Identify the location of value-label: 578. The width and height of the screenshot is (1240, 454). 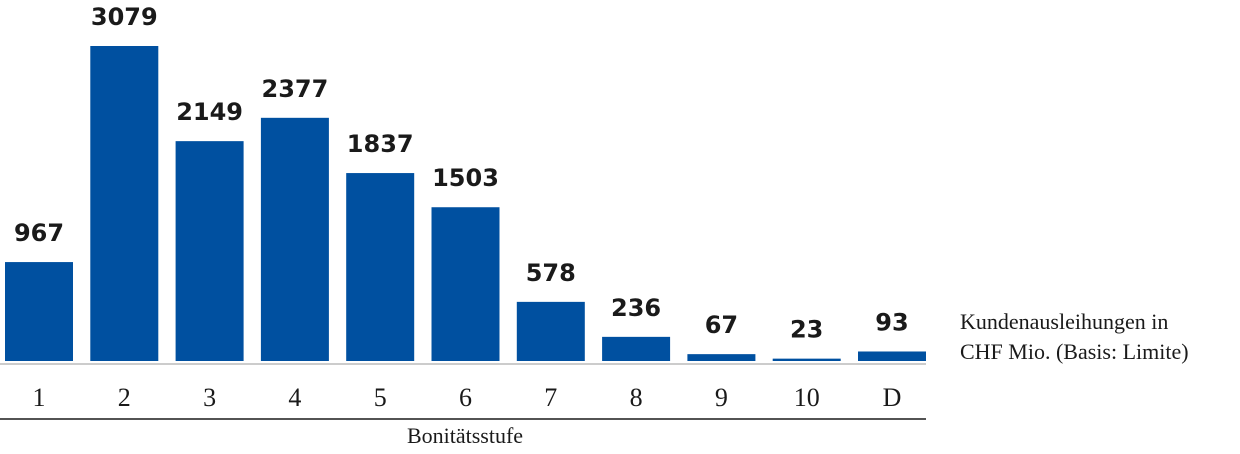
(551, 273).